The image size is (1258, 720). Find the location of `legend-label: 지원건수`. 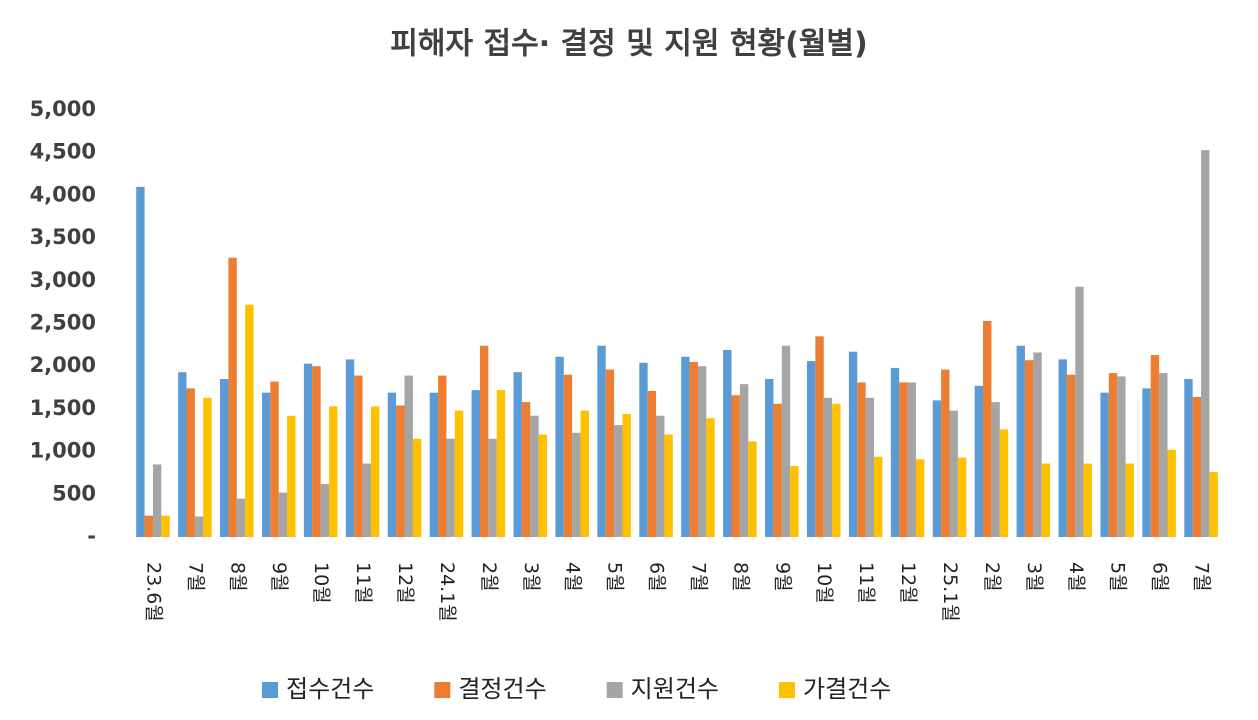

legend-label: 지원건수 is located at coordinates (675, 689).